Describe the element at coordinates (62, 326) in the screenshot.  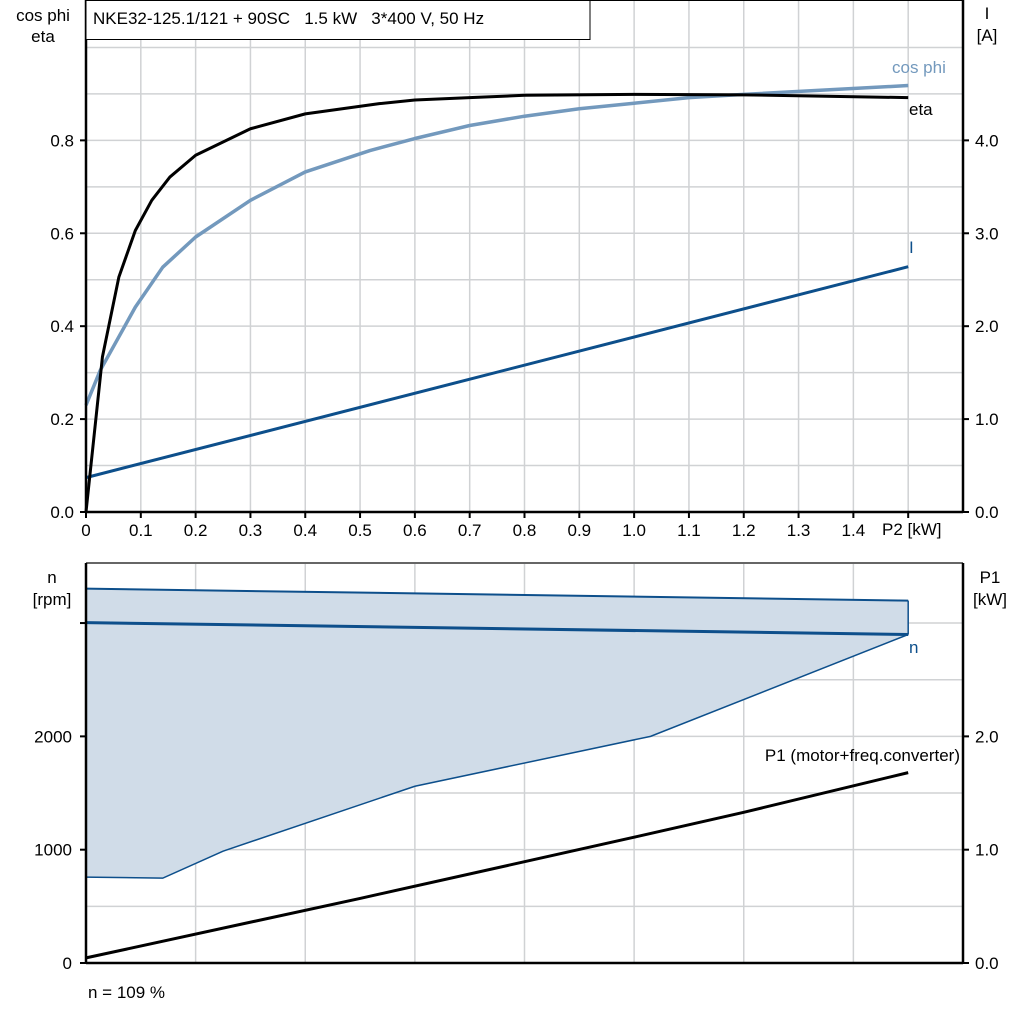
I see `y-left-tick-label: 0.4` at that location.